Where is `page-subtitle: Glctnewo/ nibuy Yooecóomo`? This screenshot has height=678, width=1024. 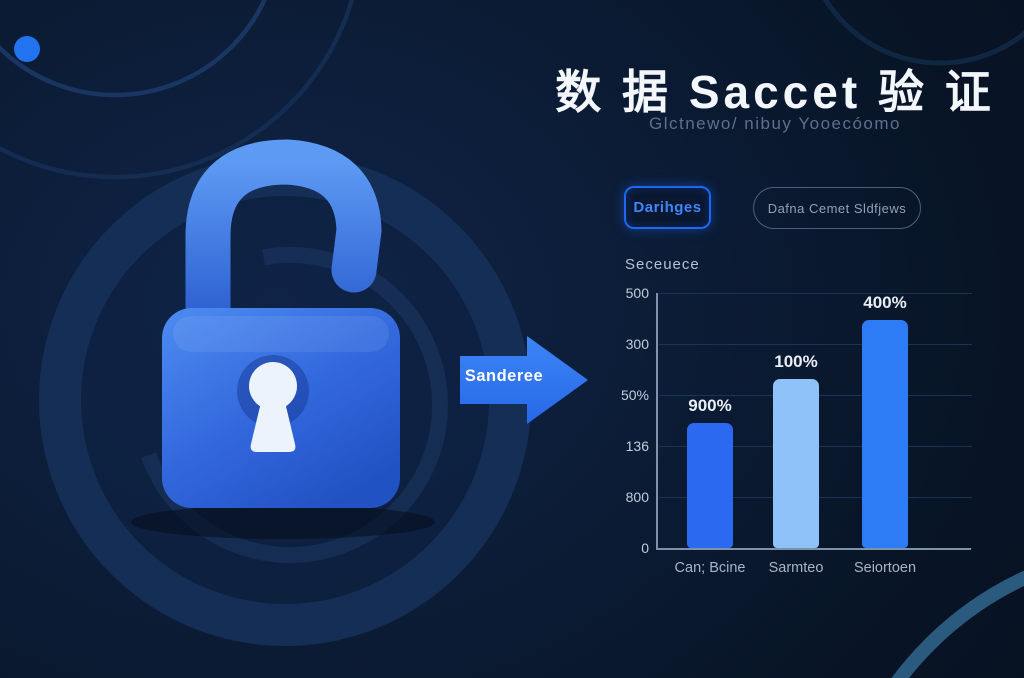
page-subtitle: Glctnewo/ nibuy Yooecóomo is located at coordinates (775, 123).